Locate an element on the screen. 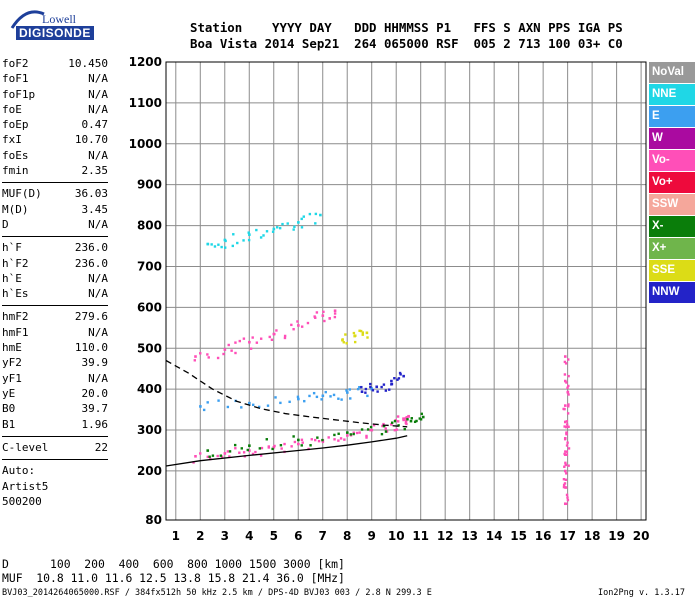  param-value: 2.35 is located at coordinates (95, 171).